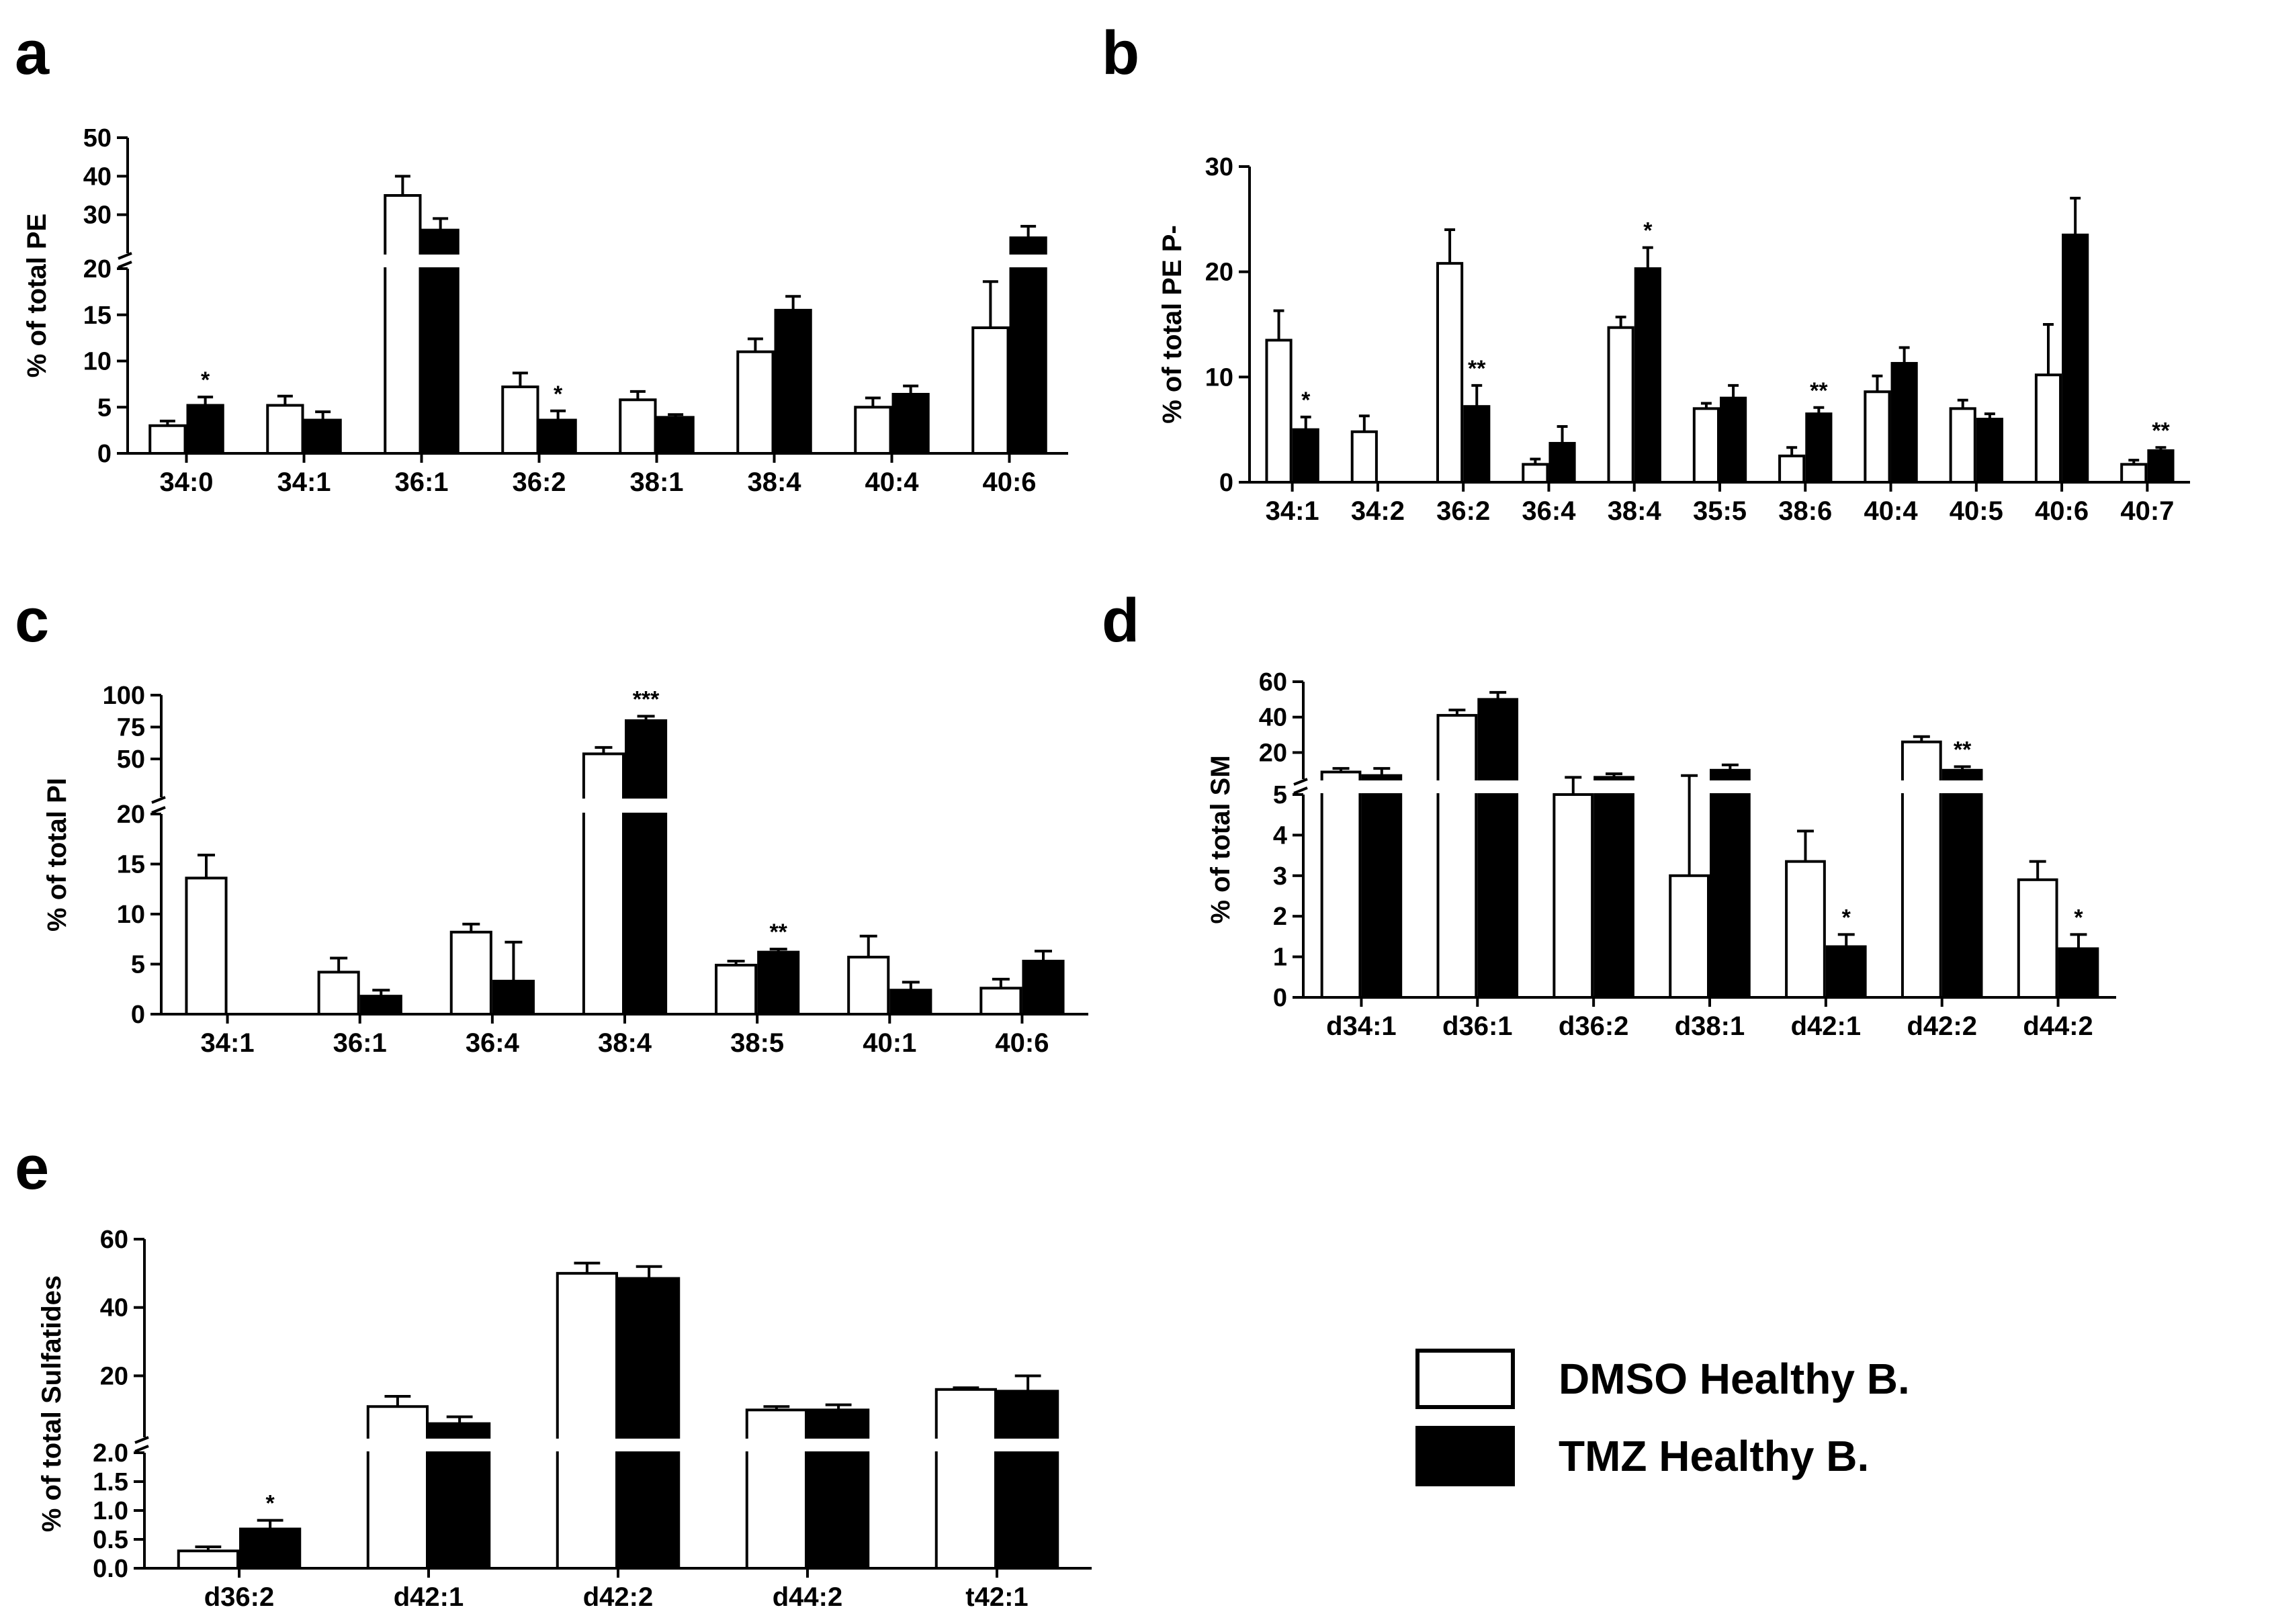 Image resolution: width=2272 pixels, height=1624 pixels. What do you see at coordinates (186, 482) in the screenshot?
I see `x-tick-label: 34:0` at bounding box center [186, 482].